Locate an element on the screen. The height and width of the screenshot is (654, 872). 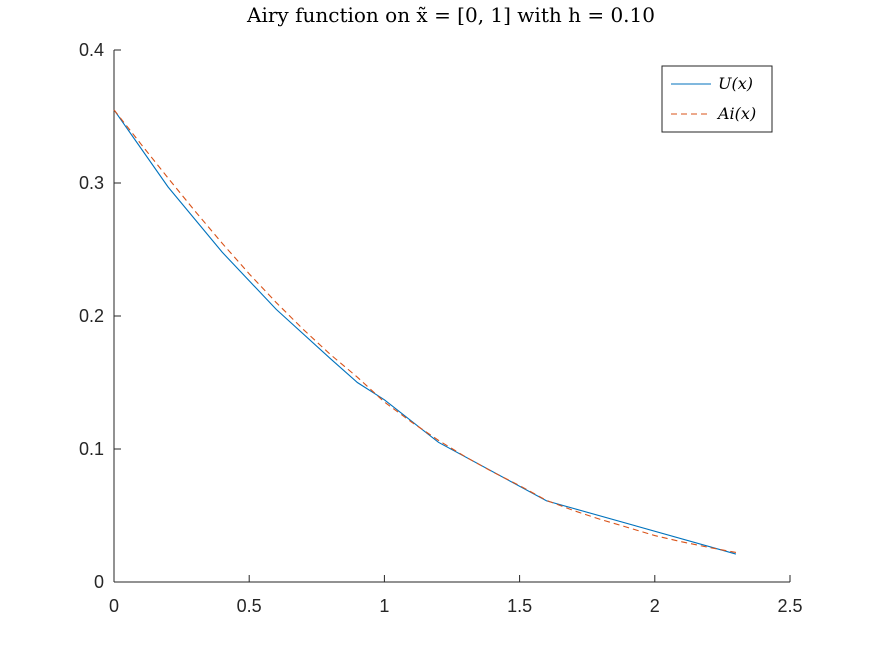
x-tick-label: 1 is located at coordinates (384, 606).